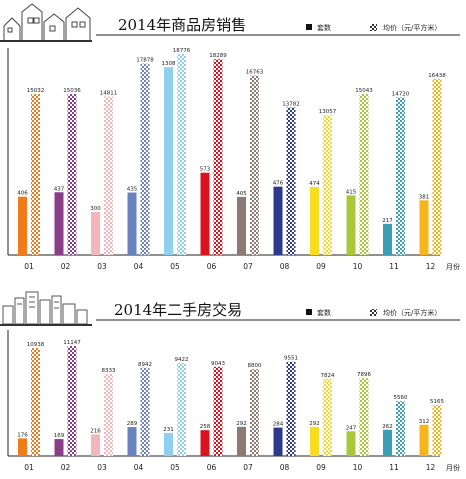 The image size is (466, 479). What do you see at coordinates (351, 192) in the screenshot?
I see `label-count-top-10: 415` at bounding box center [351, 192].